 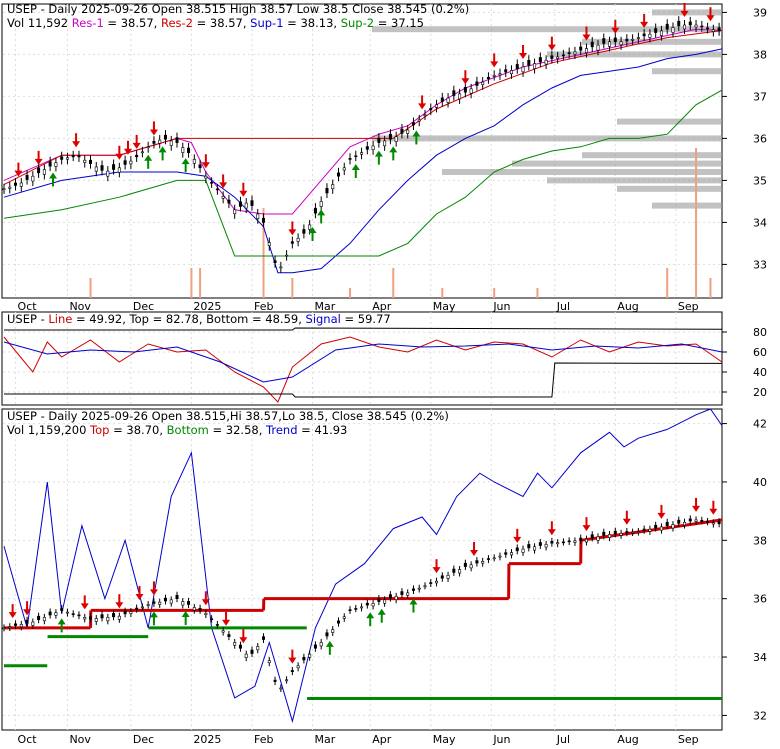 I want to click on trend-x-tick-label: Oct, so click(x=28, y=739).